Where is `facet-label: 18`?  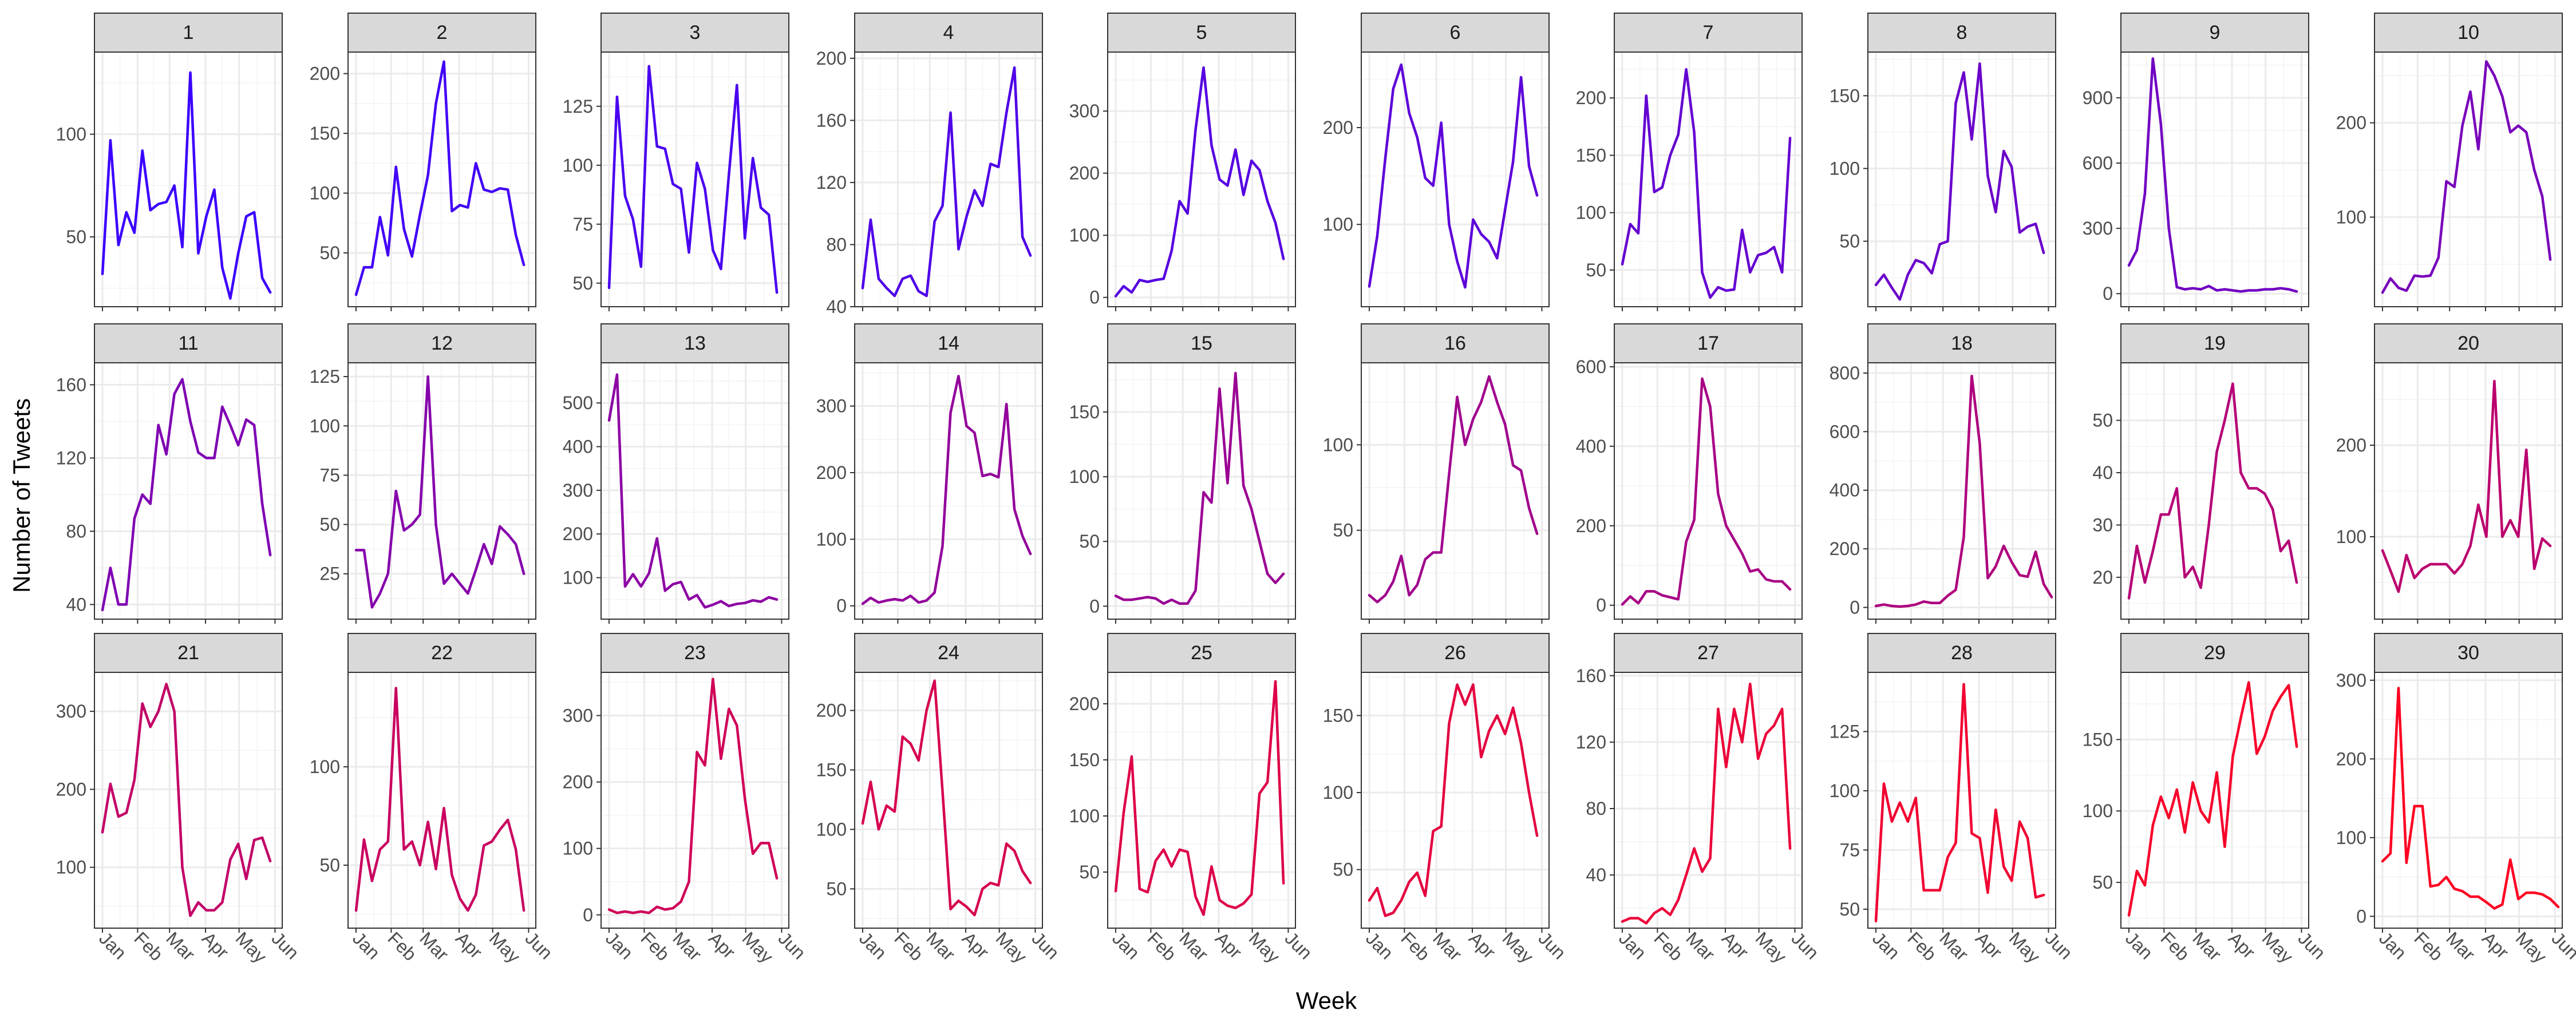 facet-label: 18 is located at coordinates (1962, 343).